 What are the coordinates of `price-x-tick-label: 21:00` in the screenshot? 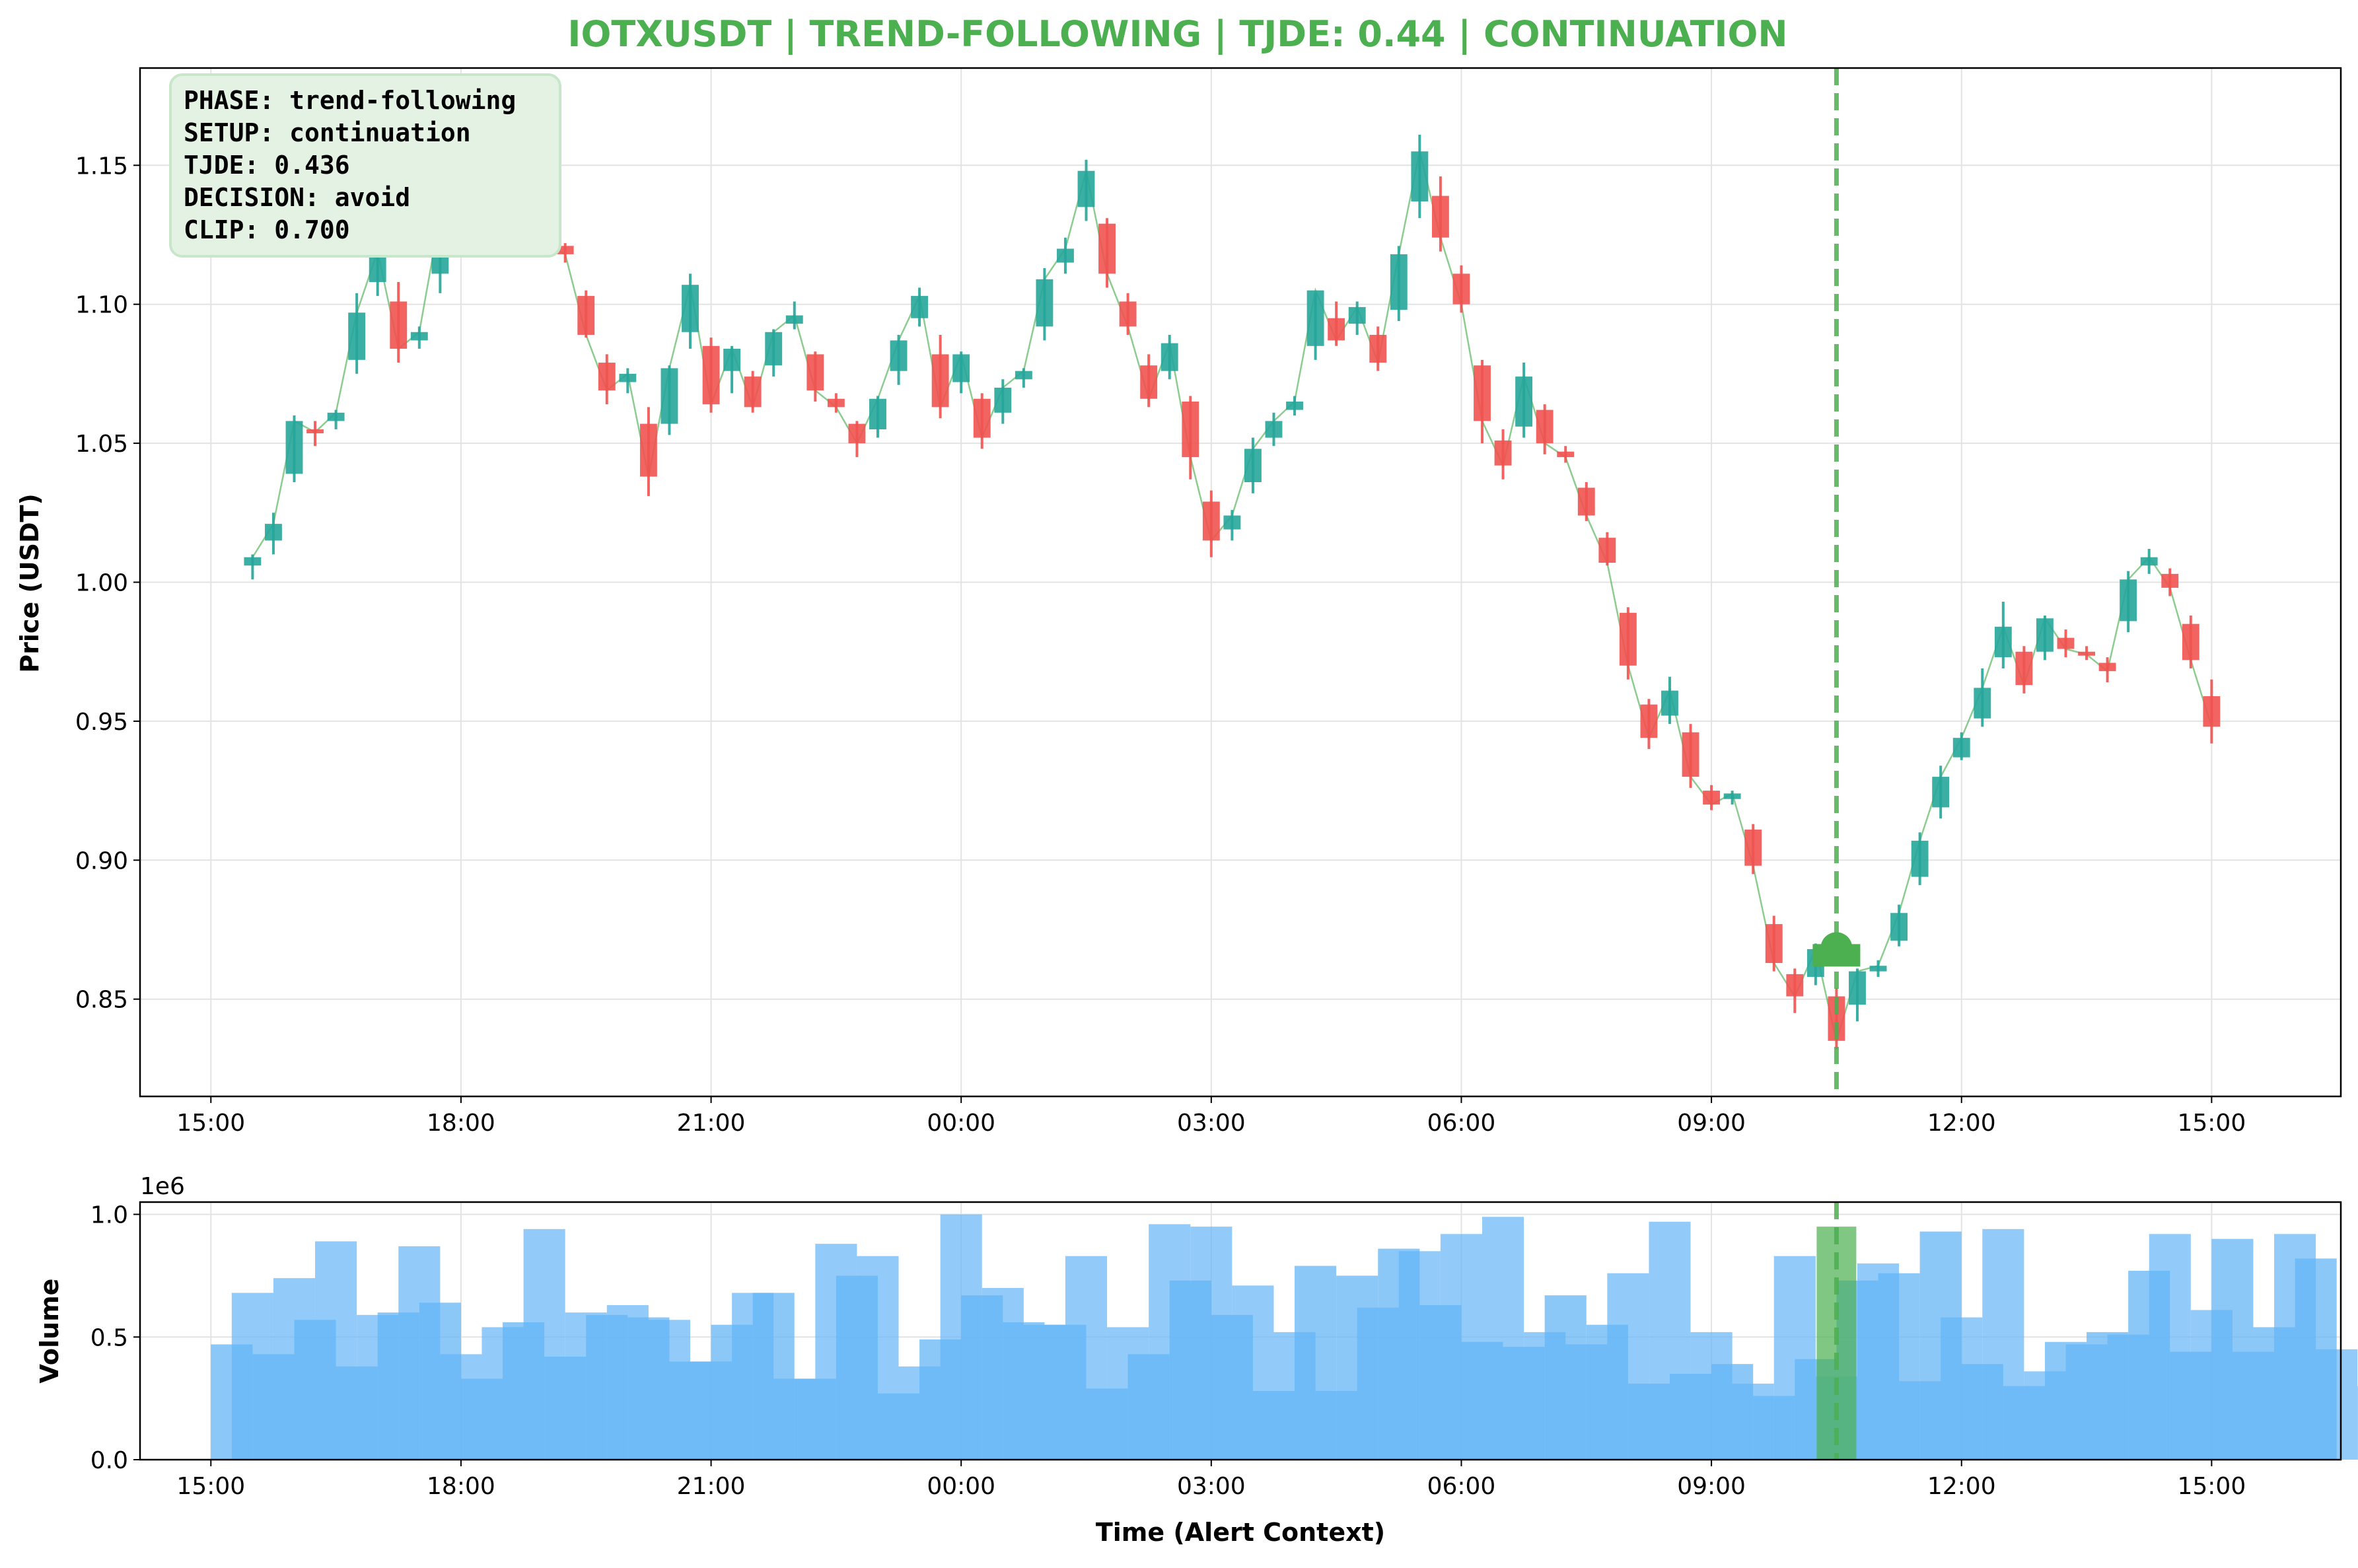 It's located at (711, 1123).